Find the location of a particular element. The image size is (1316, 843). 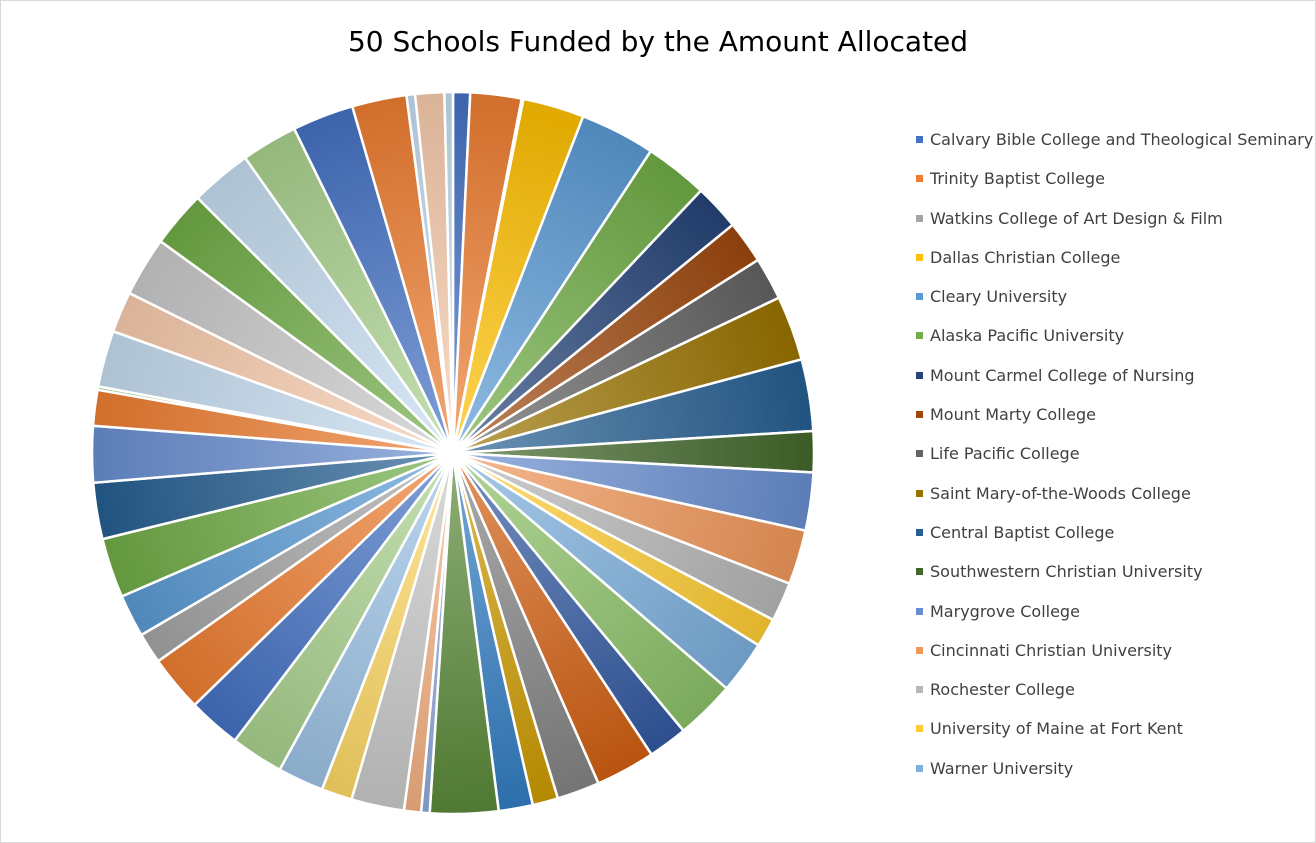

legend-label: Warner University is located at coordinates (1002, 768).